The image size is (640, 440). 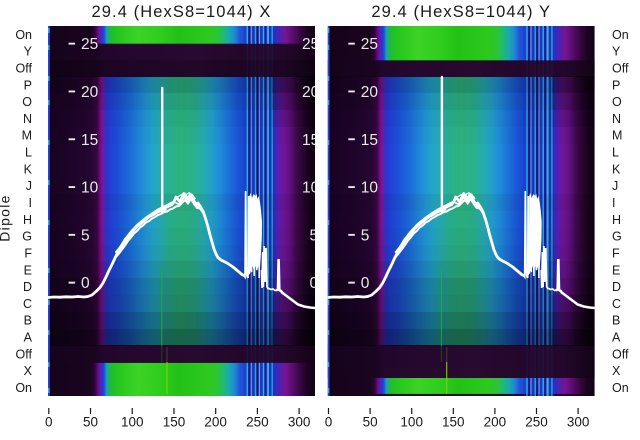 What do you see at coordinates (6, 218) in the screenshot?
I see `svg-text: Dipole` at bounding box center [6, 218].